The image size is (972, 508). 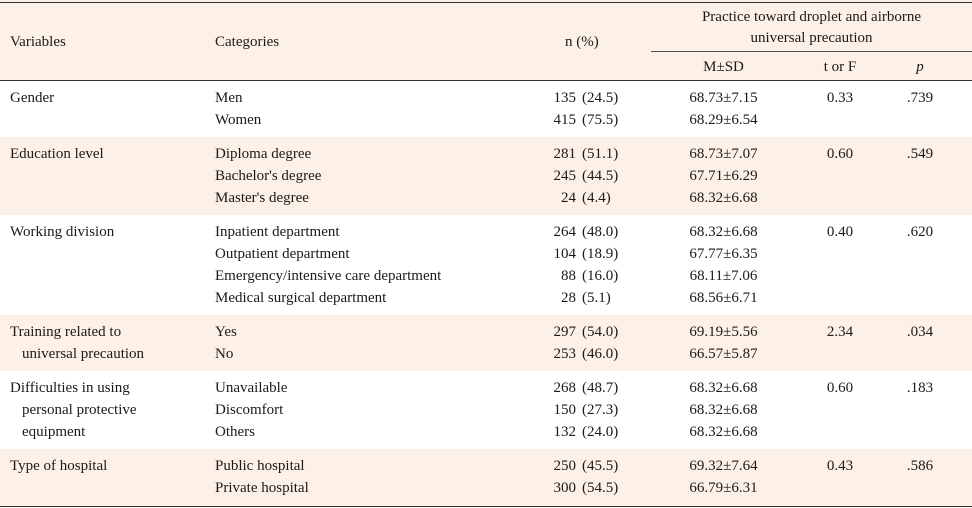 What do you see at coordinates (565, 176) in the screenshot?
I see `count-value: 245` at bounding box center [565, 176].